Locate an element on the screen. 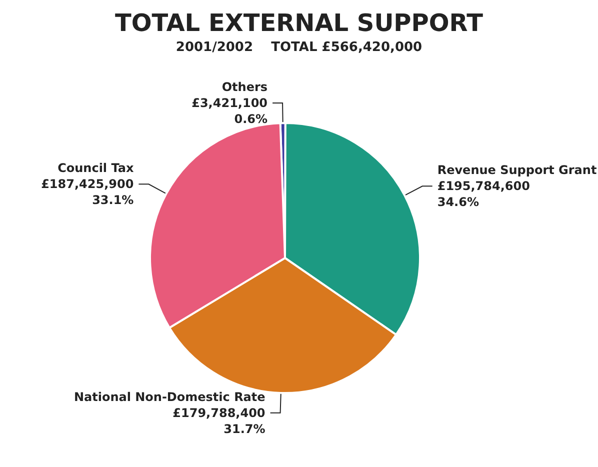 The image size is (598, 467). data-label: £187,425,900 33.1% is located at coordinates (87, 192).